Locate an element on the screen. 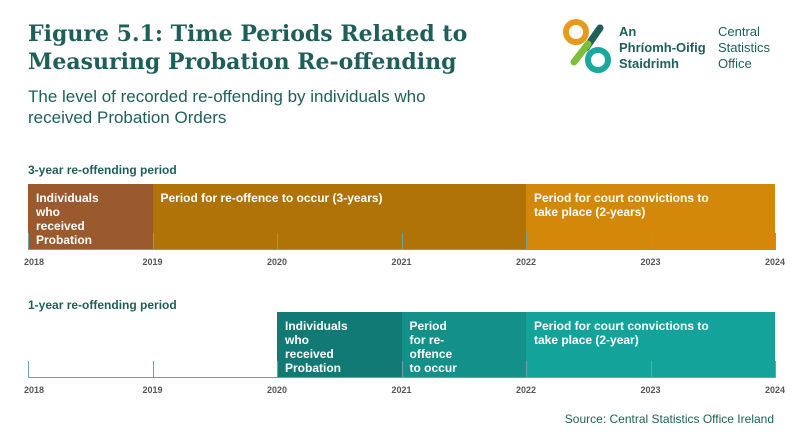 The width and height of the screenshot is (800, 443). logo-irish-line2: Phríomh-Oifig is located at coordinates (662, 47).